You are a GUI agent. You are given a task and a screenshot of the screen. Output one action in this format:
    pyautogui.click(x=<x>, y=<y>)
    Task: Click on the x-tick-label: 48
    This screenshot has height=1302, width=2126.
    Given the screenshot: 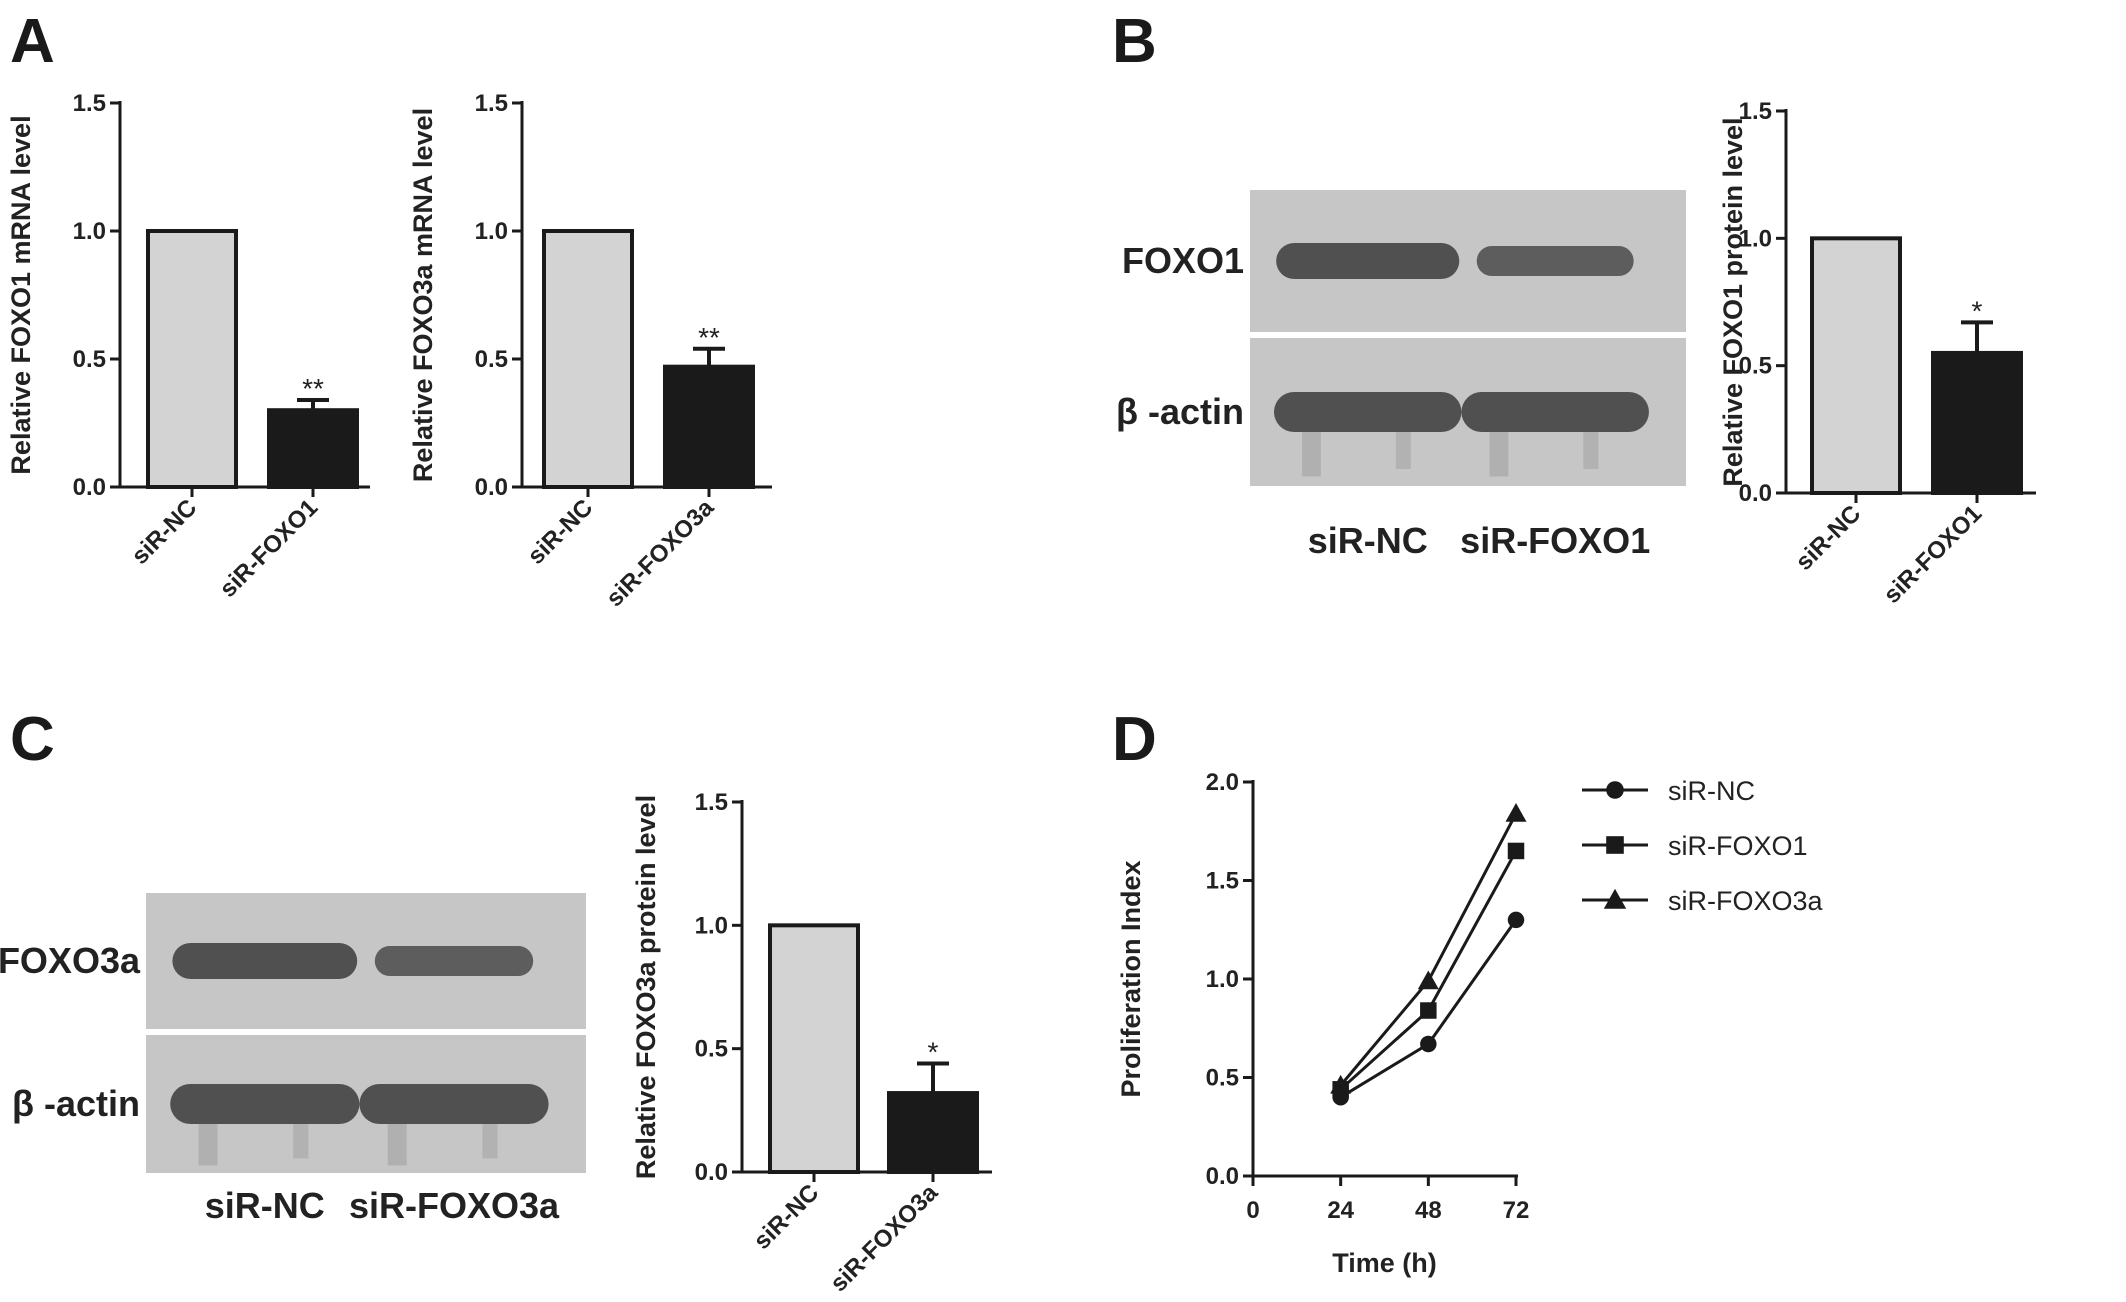 What is the action you would take?
    pyautogui.click(x=1428, y=1210)
    